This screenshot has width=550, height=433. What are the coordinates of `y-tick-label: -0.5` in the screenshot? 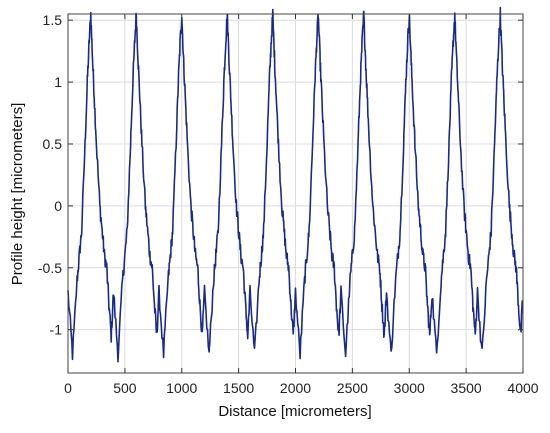 It's located at (50, 268).